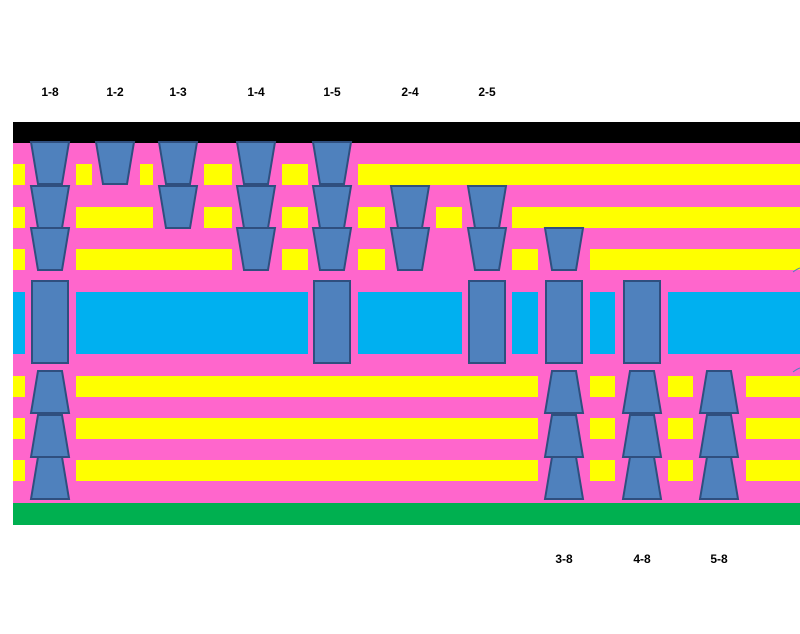 The image size is (800, 634). I want to click on label-1-4: 1-4, so click(256, 92).